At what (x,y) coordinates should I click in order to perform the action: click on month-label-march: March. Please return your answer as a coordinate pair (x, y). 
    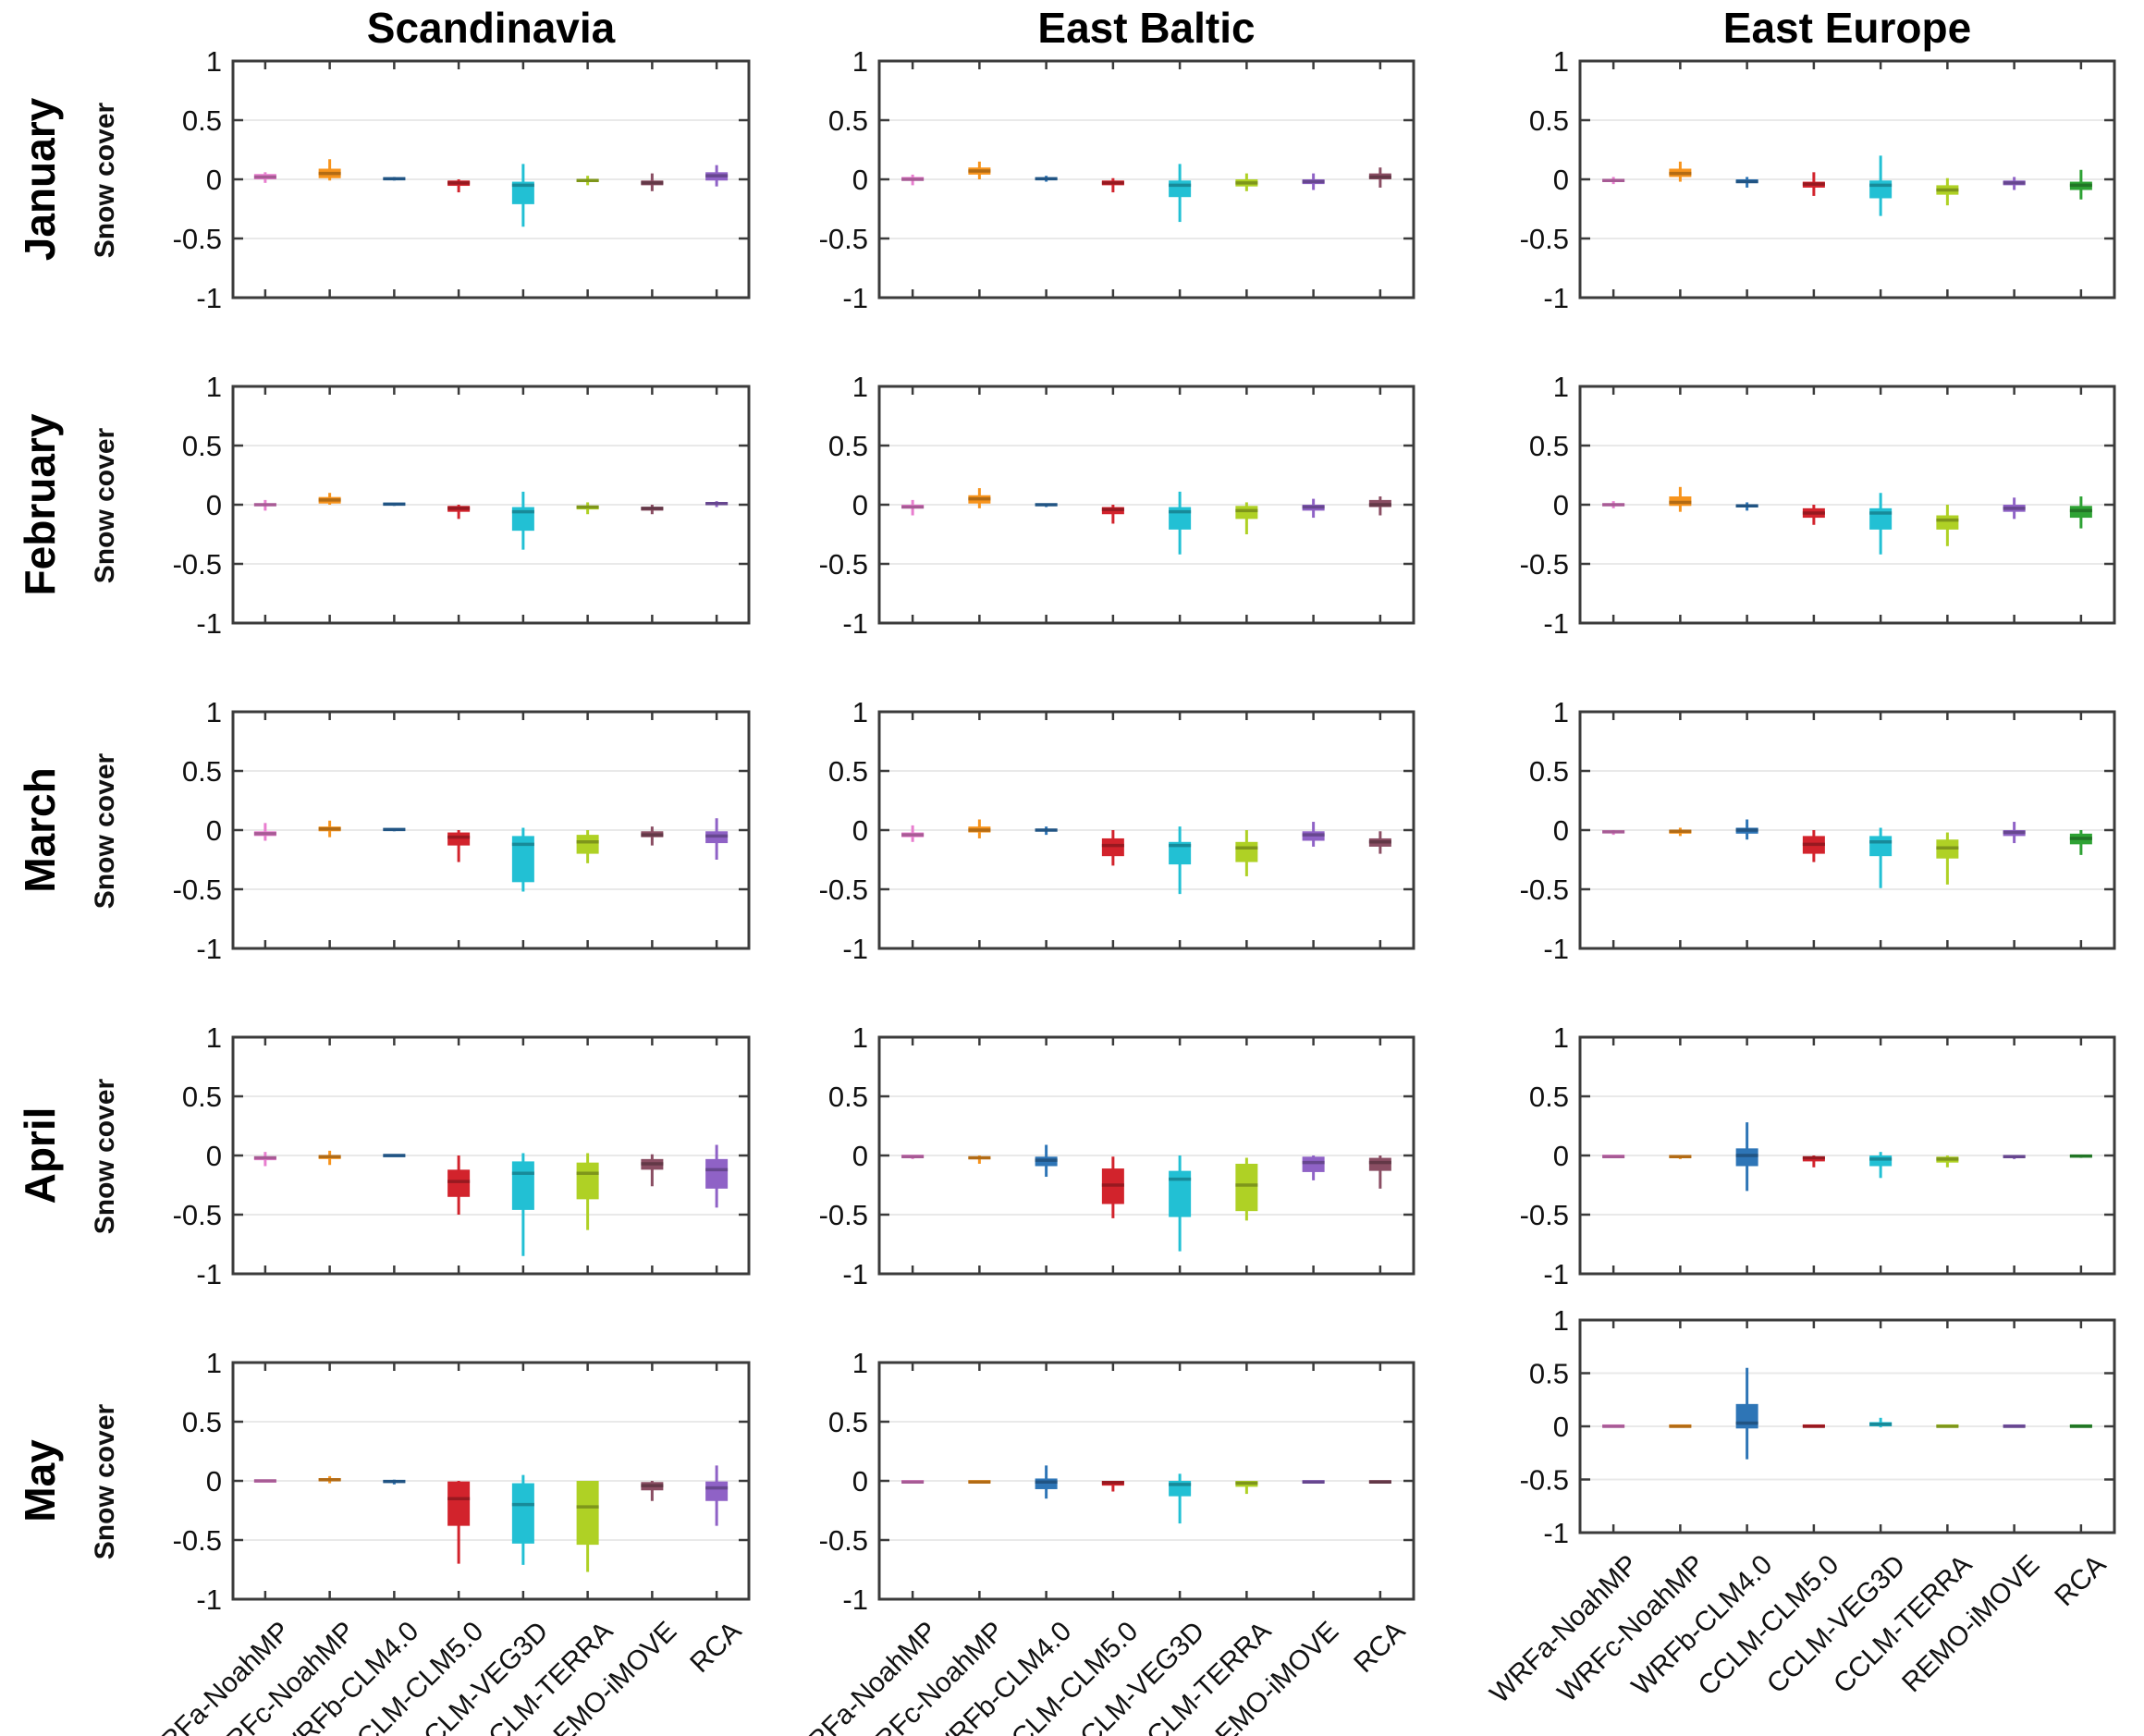
    Looking at the image, I should click on (40, 830).